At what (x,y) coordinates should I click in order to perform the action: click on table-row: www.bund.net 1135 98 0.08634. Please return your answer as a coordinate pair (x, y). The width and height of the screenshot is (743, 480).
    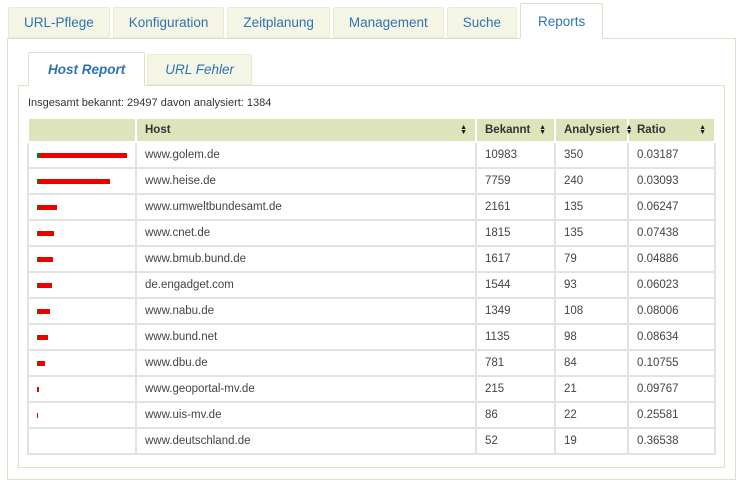
    Looking at the image, I should click on (371, 337).